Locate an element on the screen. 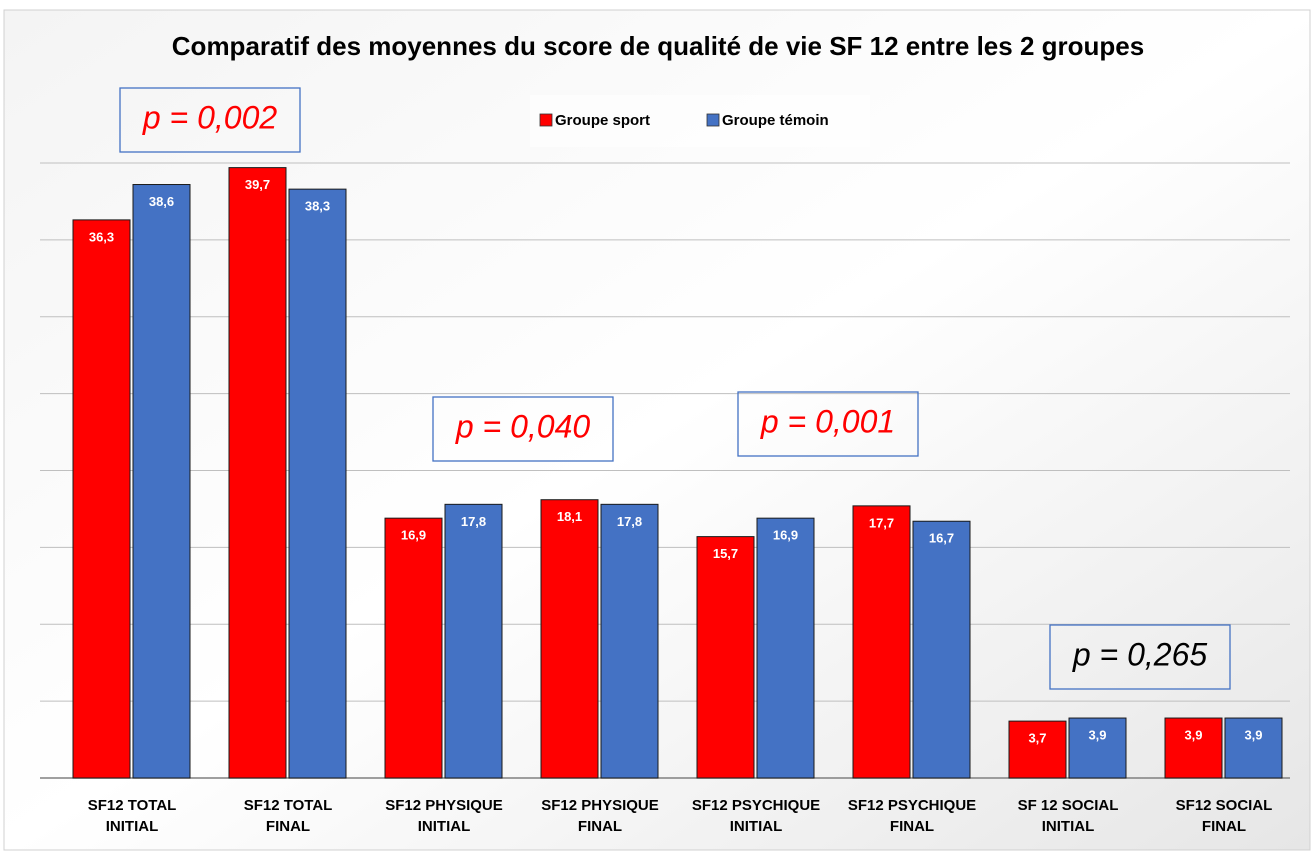 The image size is (1316, 855). x-tick-label: SF12 PHYSIQUE FINAL is located at coordinates (600, 816).